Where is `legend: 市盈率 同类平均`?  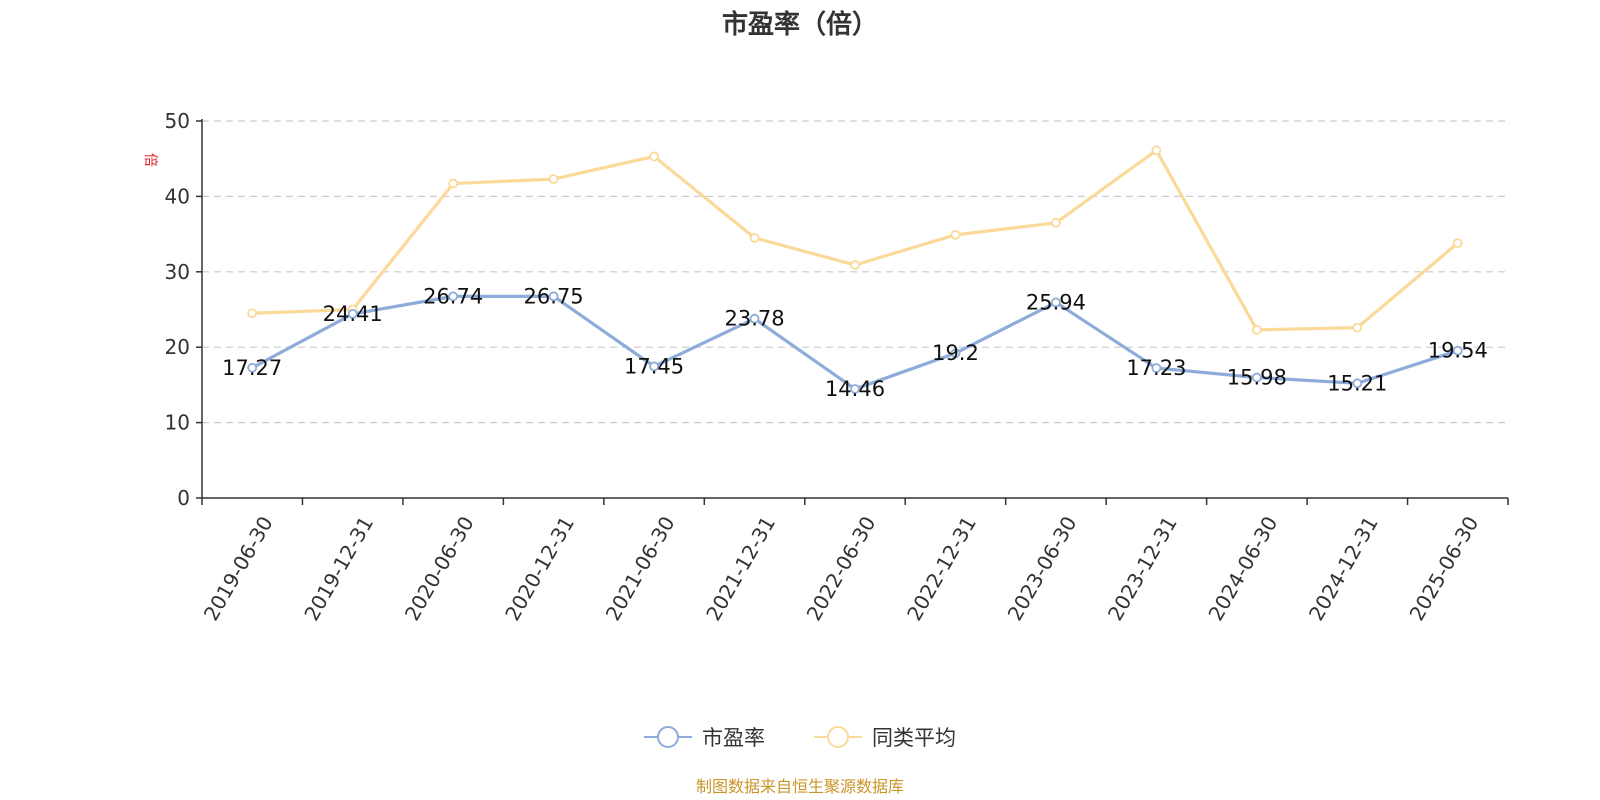 legend: 市盈率 同类平均 is located at coordinates (800, 738).